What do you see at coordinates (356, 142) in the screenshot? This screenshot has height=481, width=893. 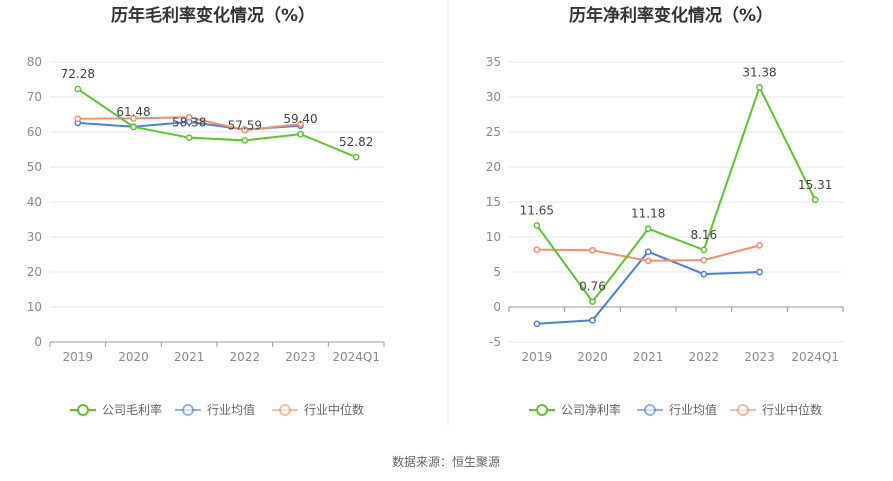 I see `data-label: 52.82` at bounding box center [356, 142].